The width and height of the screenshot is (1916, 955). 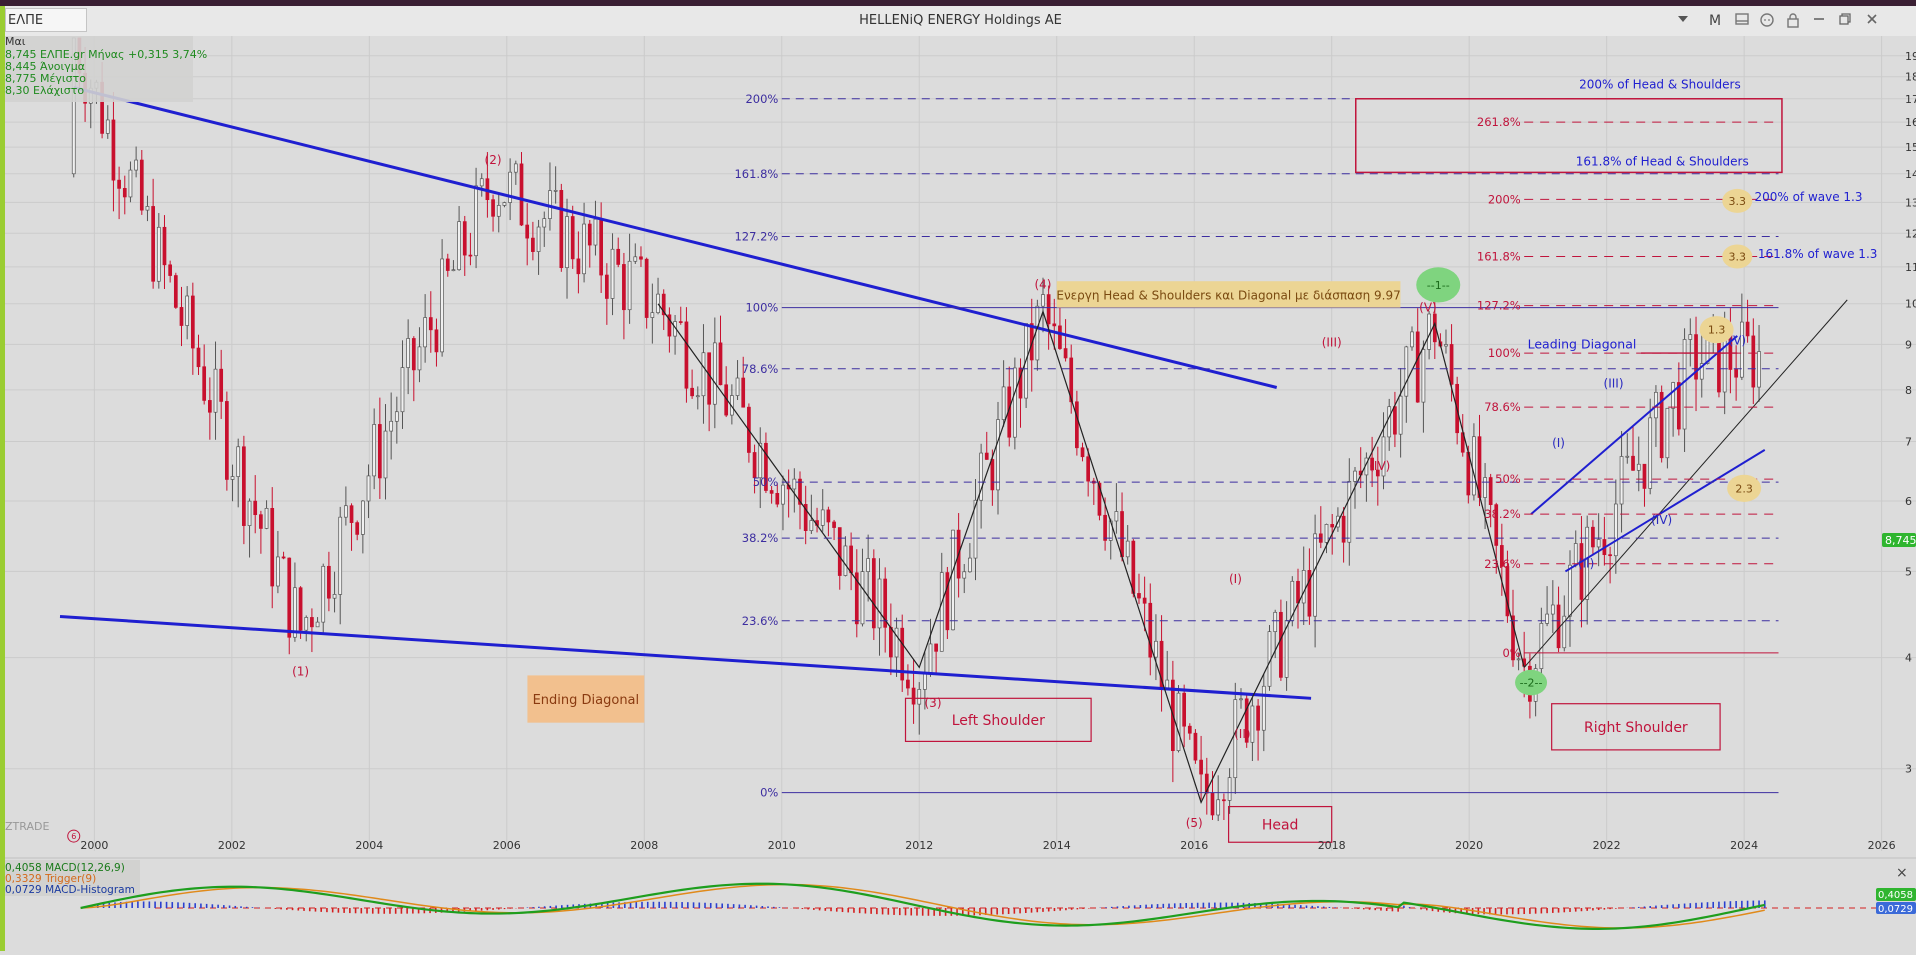 I want to click on leading-diagonal-lower, so click(x=1665, y=510).